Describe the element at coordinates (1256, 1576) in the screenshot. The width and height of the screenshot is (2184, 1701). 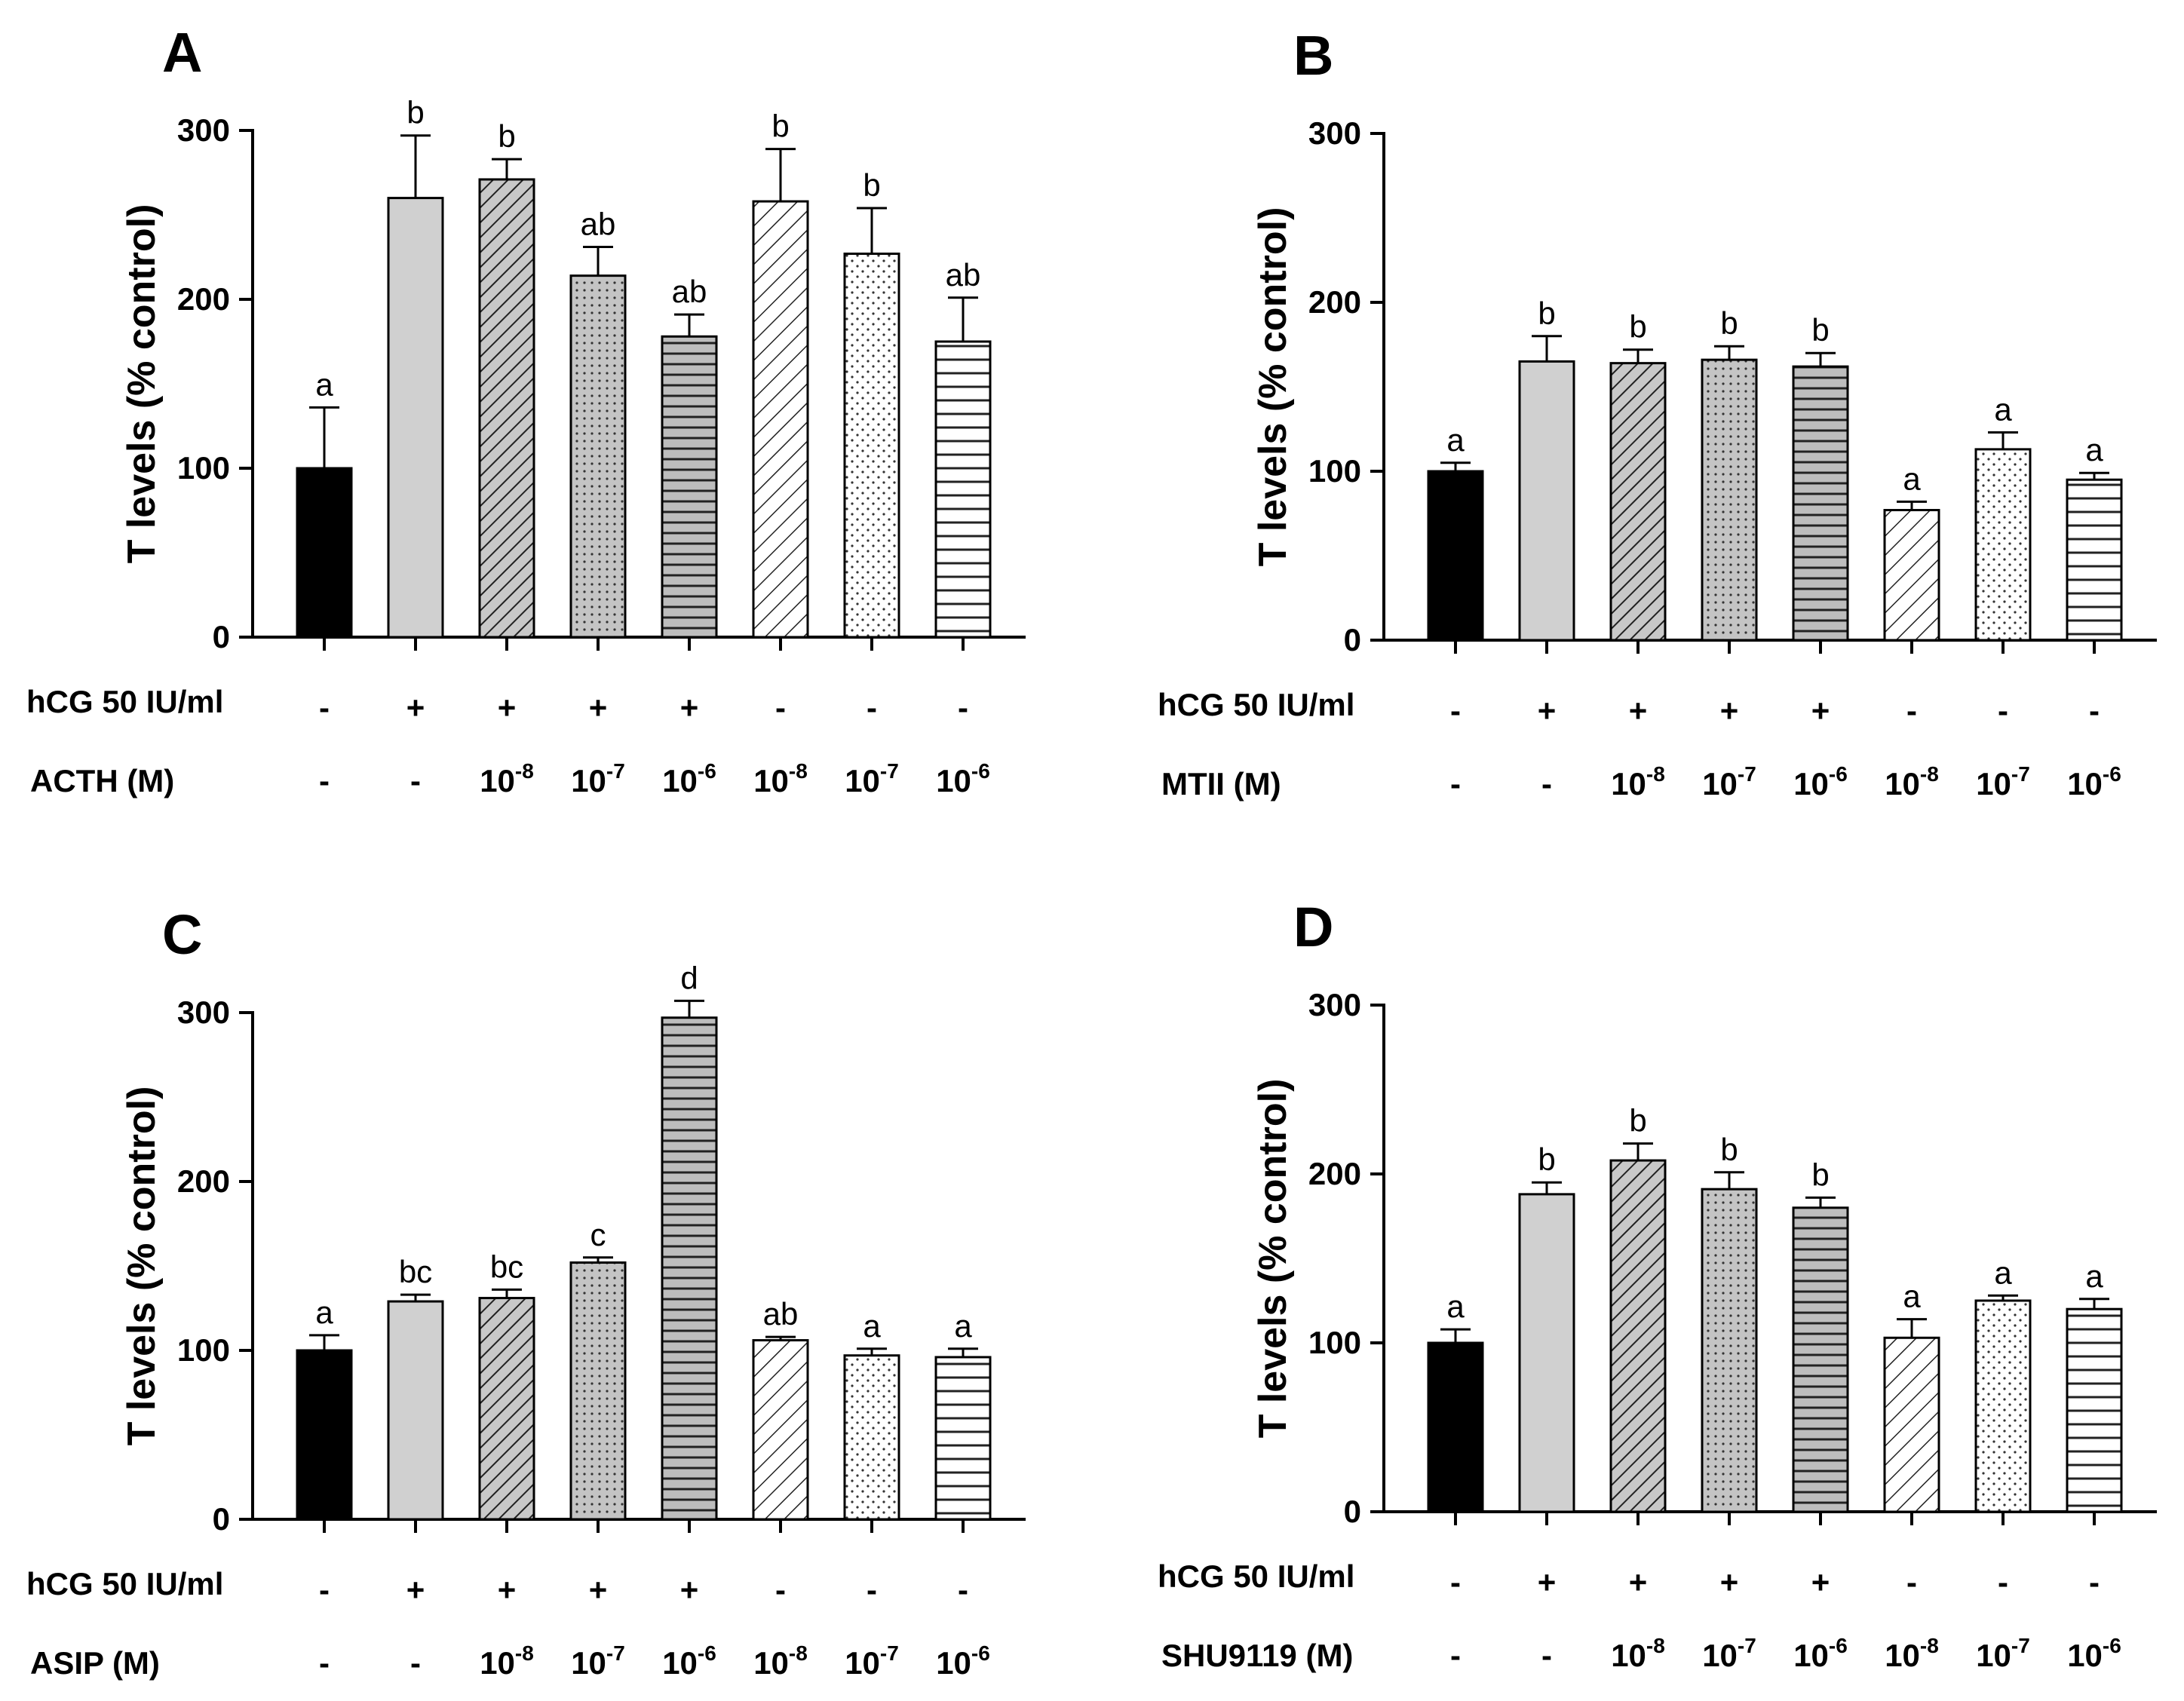
I see `hcg-row-label: hCG 50 IU/ml` at that location.